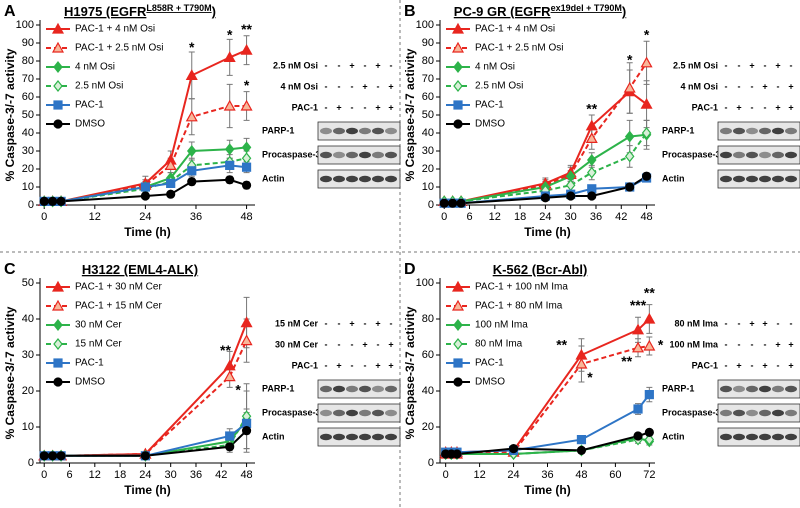 This screenshot has width=800, height=508. Describe the element at coordinates (515, 29) in the screenshot. I see `legend-label: PAC-1 + 4 nM Osi` at that location.